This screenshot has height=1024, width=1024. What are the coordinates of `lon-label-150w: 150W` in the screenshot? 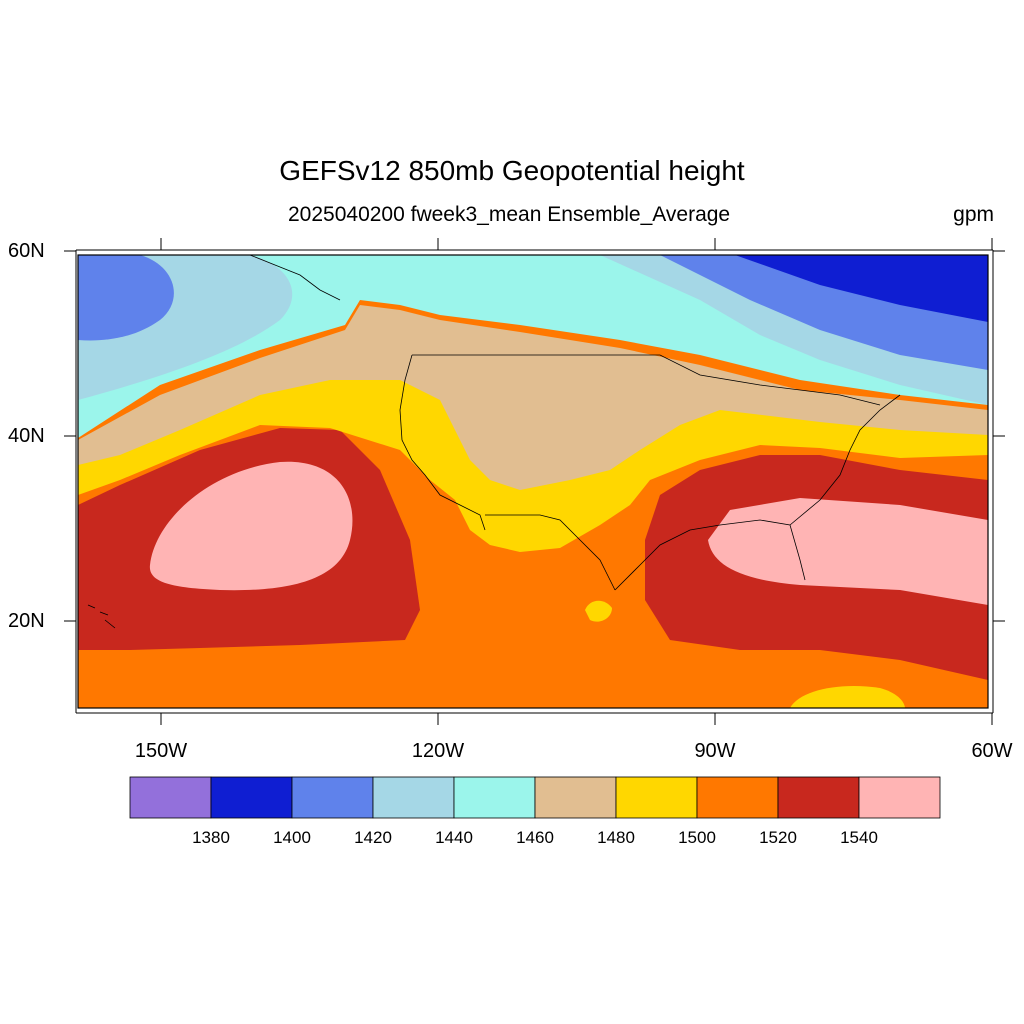 It's located at (161, 751).